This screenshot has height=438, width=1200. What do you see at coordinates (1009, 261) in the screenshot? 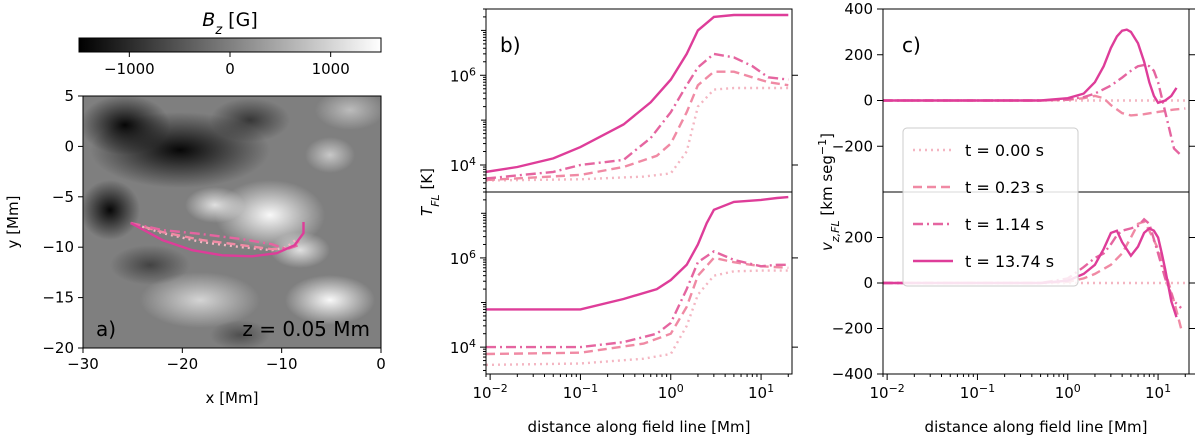
I see `legend-label: t = 13.74 s` at bounding box center [1009, 261].